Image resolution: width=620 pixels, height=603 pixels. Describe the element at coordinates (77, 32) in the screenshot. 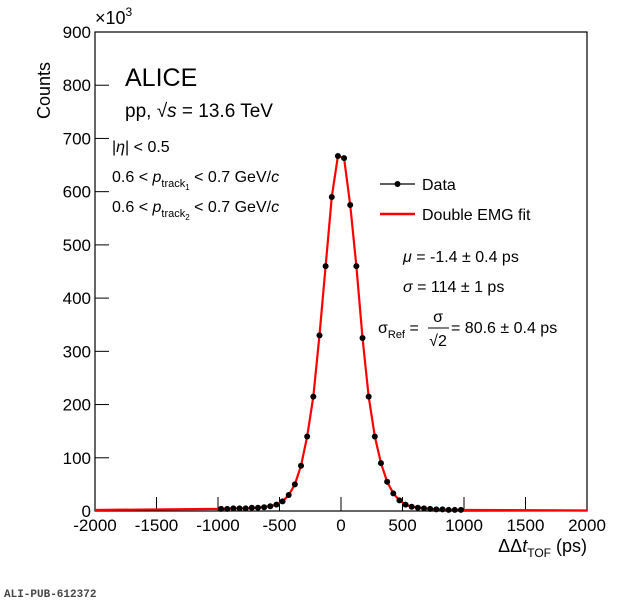

I see `y-tick-label: 900` at that location.